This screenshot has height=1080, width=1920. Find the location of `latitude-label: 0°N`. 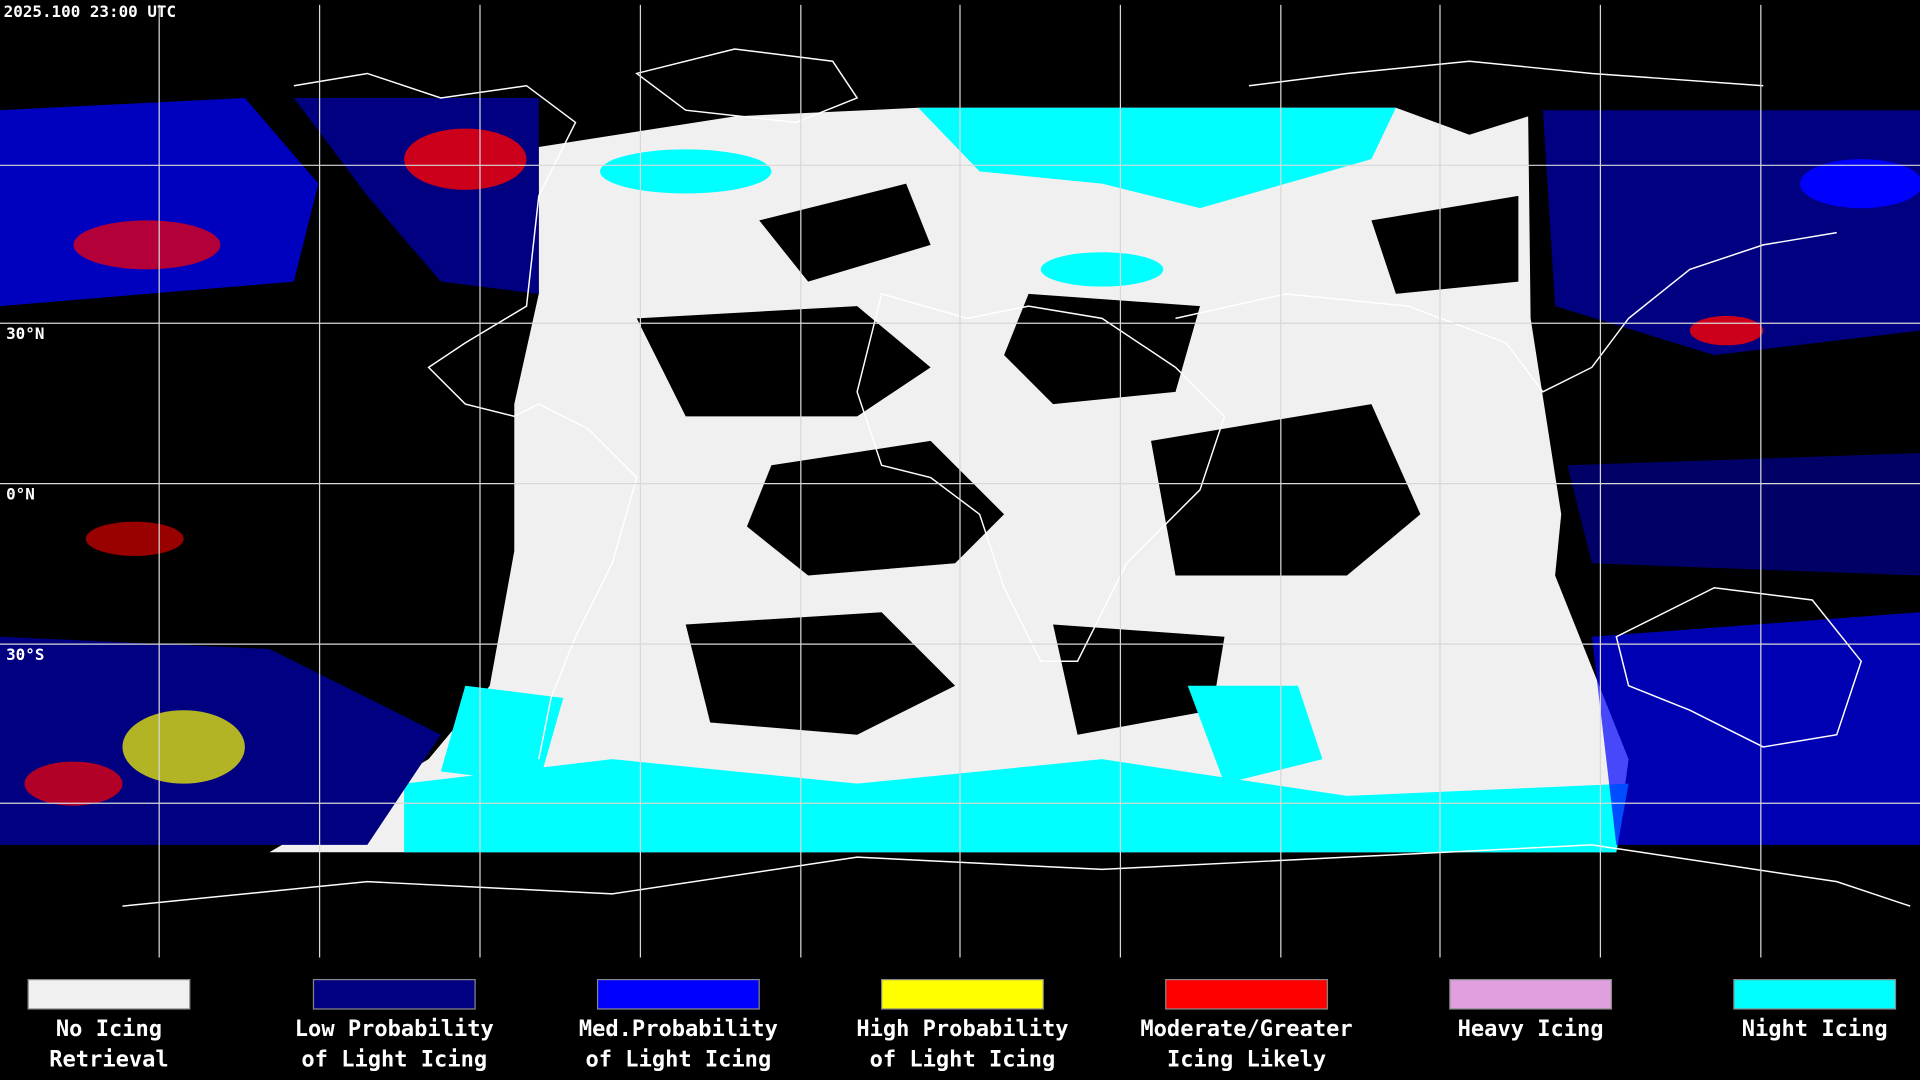

latitude-label: 0°N is located at coordinates (20, 494).